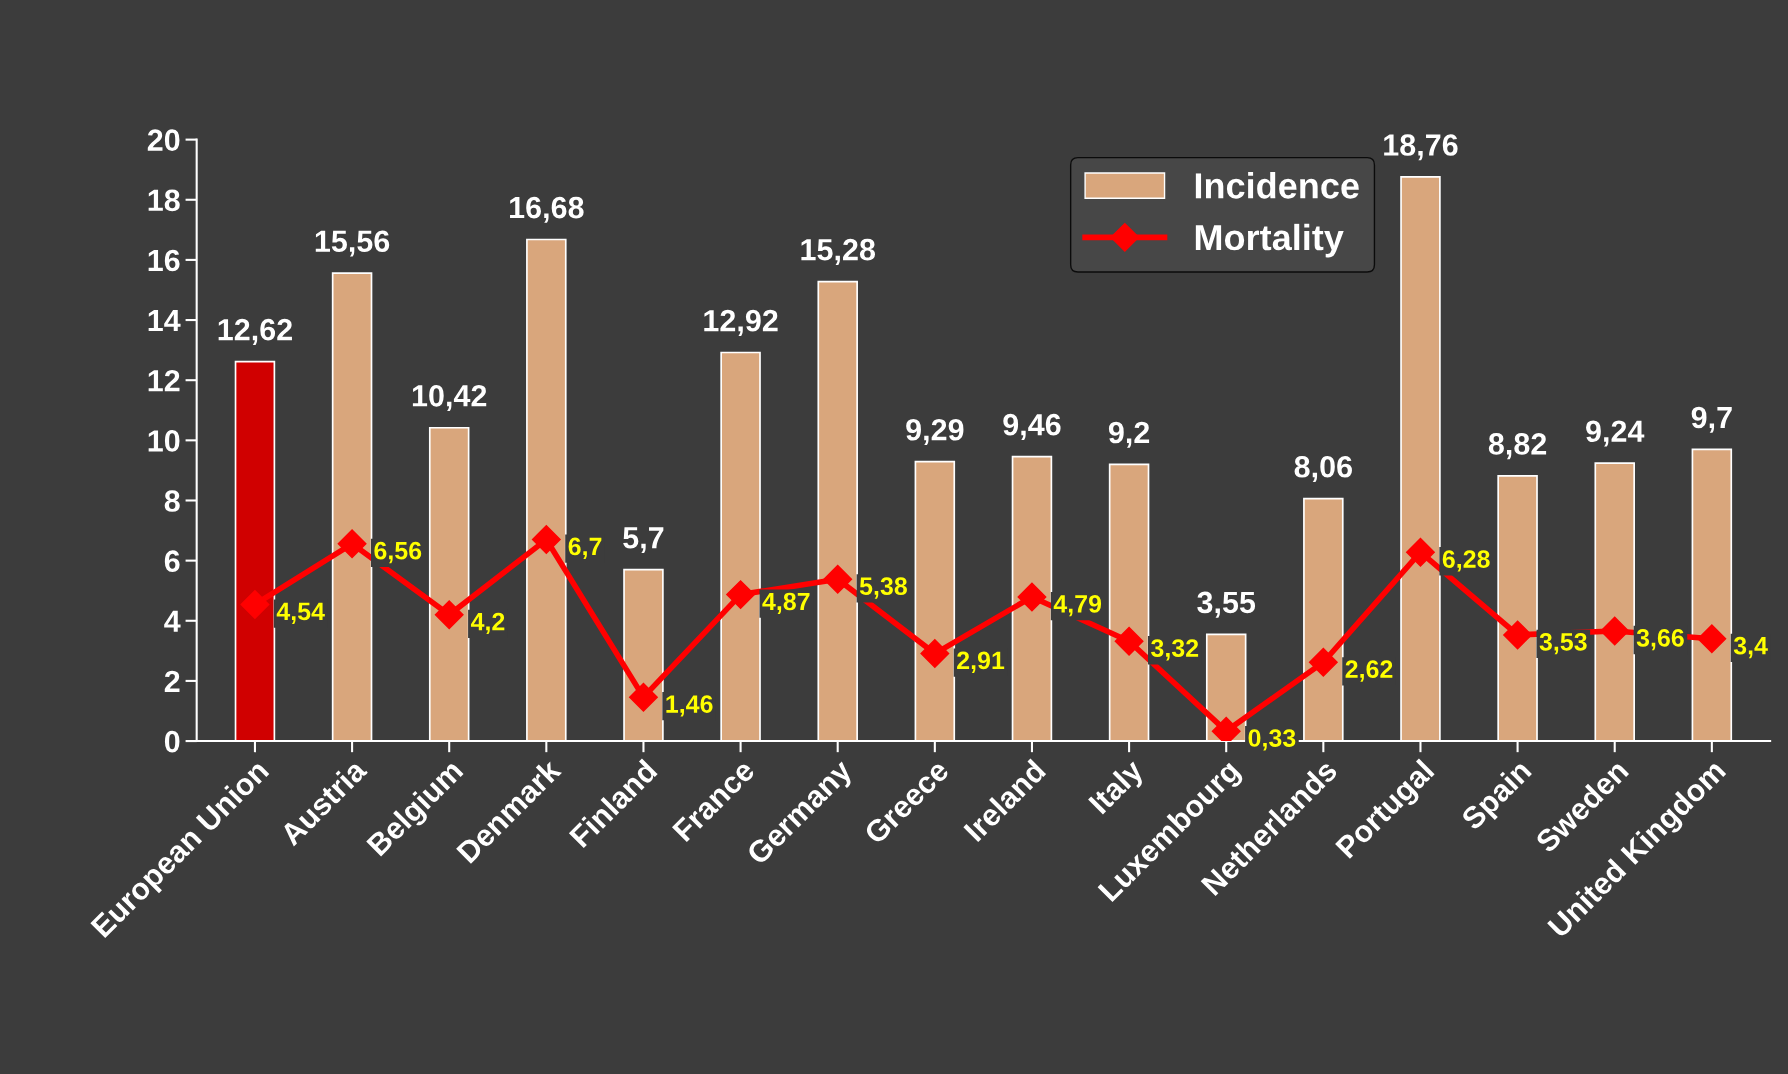 This screenshot has height=1074, width=1788. What do you see at coordinates (164, 380) in the screenshot?
I see `y-tick-label: 12` at bounding box center [164, 380].